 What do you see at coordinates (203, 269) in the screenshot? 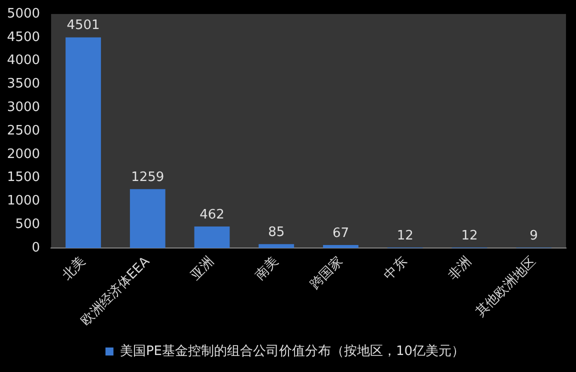
I see `x-tick-label: 亚洲` at bounding box center [203, 269].